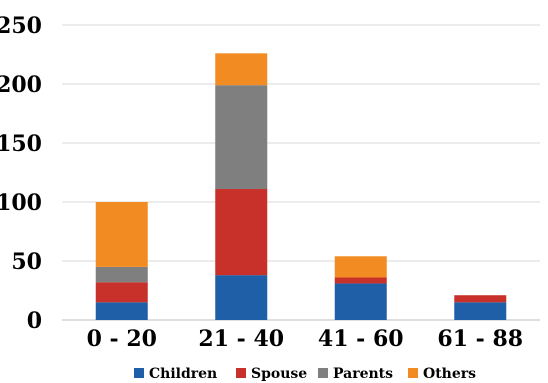  I want to click on x-tick-label: 21 - 40, so click(241, 339).